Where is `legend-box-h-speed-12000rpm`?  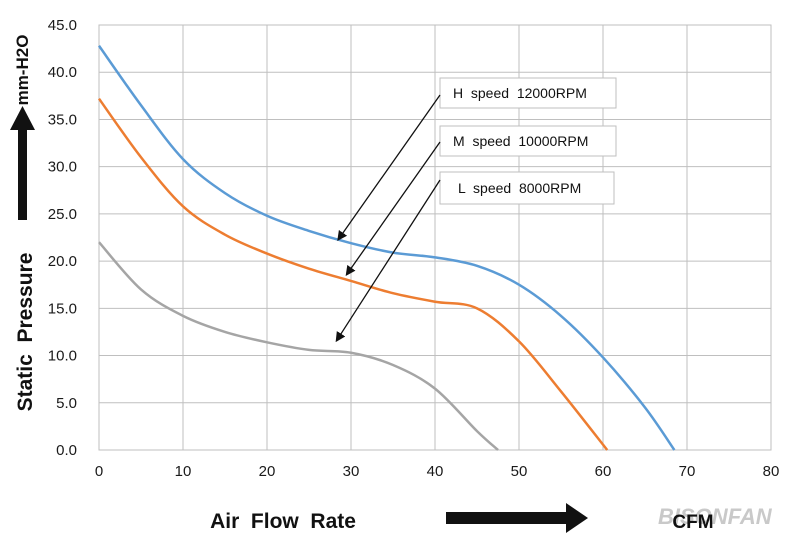 legend-box-h-speed-12000rpm is located at coordinates (528, 93).